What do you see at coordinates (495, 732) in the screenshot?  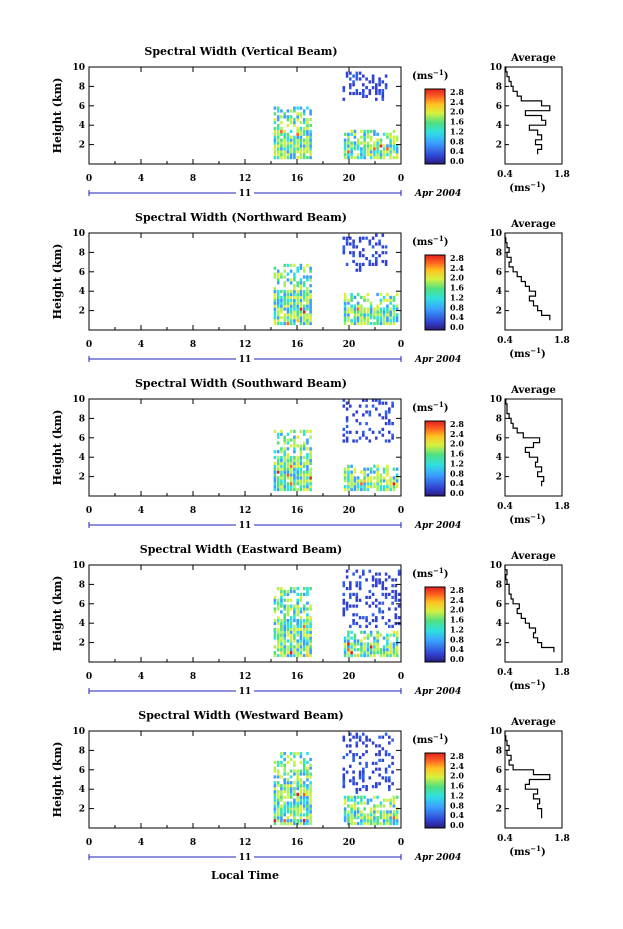 I see `avg-y-tick-label: 10` at bounding box center [495, 732].